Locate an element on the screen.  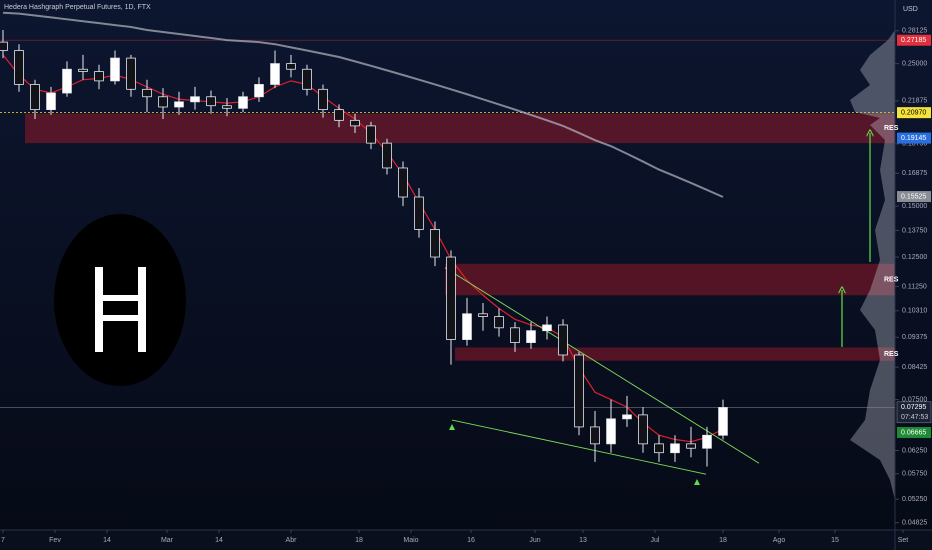
price-badge-label: 0.07295 is located at coordinates (913, 407).